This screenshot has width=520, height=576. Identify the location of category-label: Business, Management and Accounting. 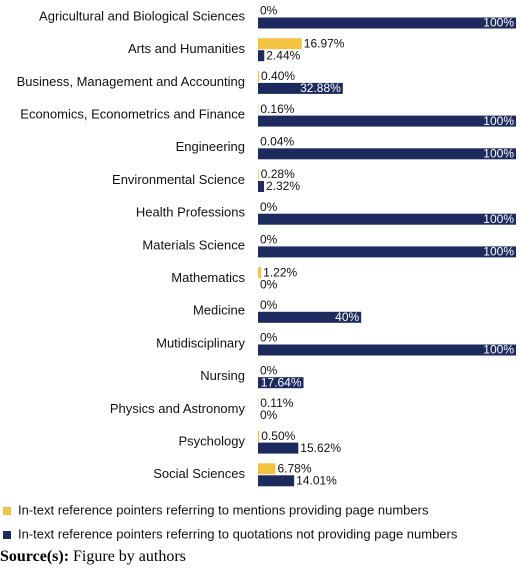
(131, 81).